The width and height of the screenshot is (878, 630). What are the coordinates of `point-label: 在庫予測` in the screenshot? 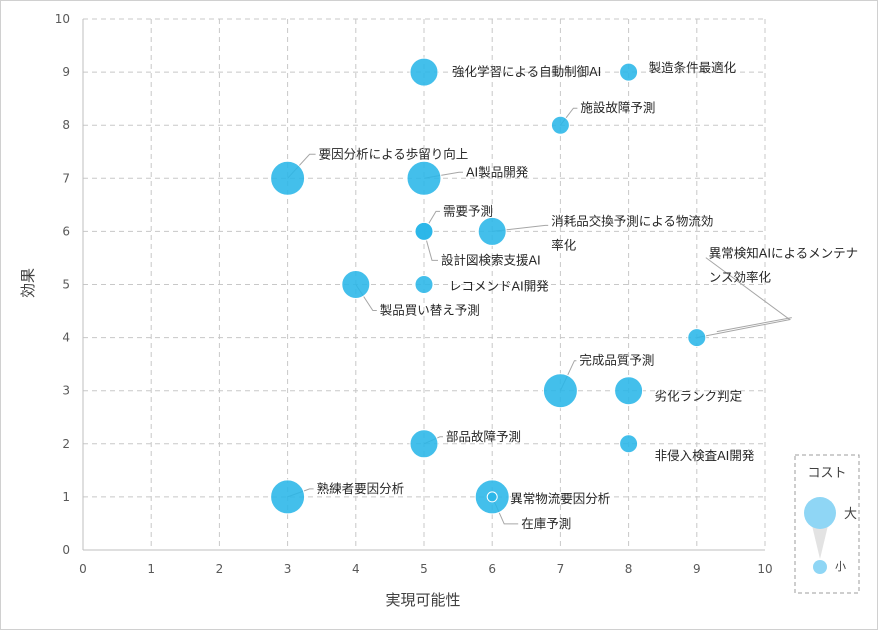 It's located at (546, 523).